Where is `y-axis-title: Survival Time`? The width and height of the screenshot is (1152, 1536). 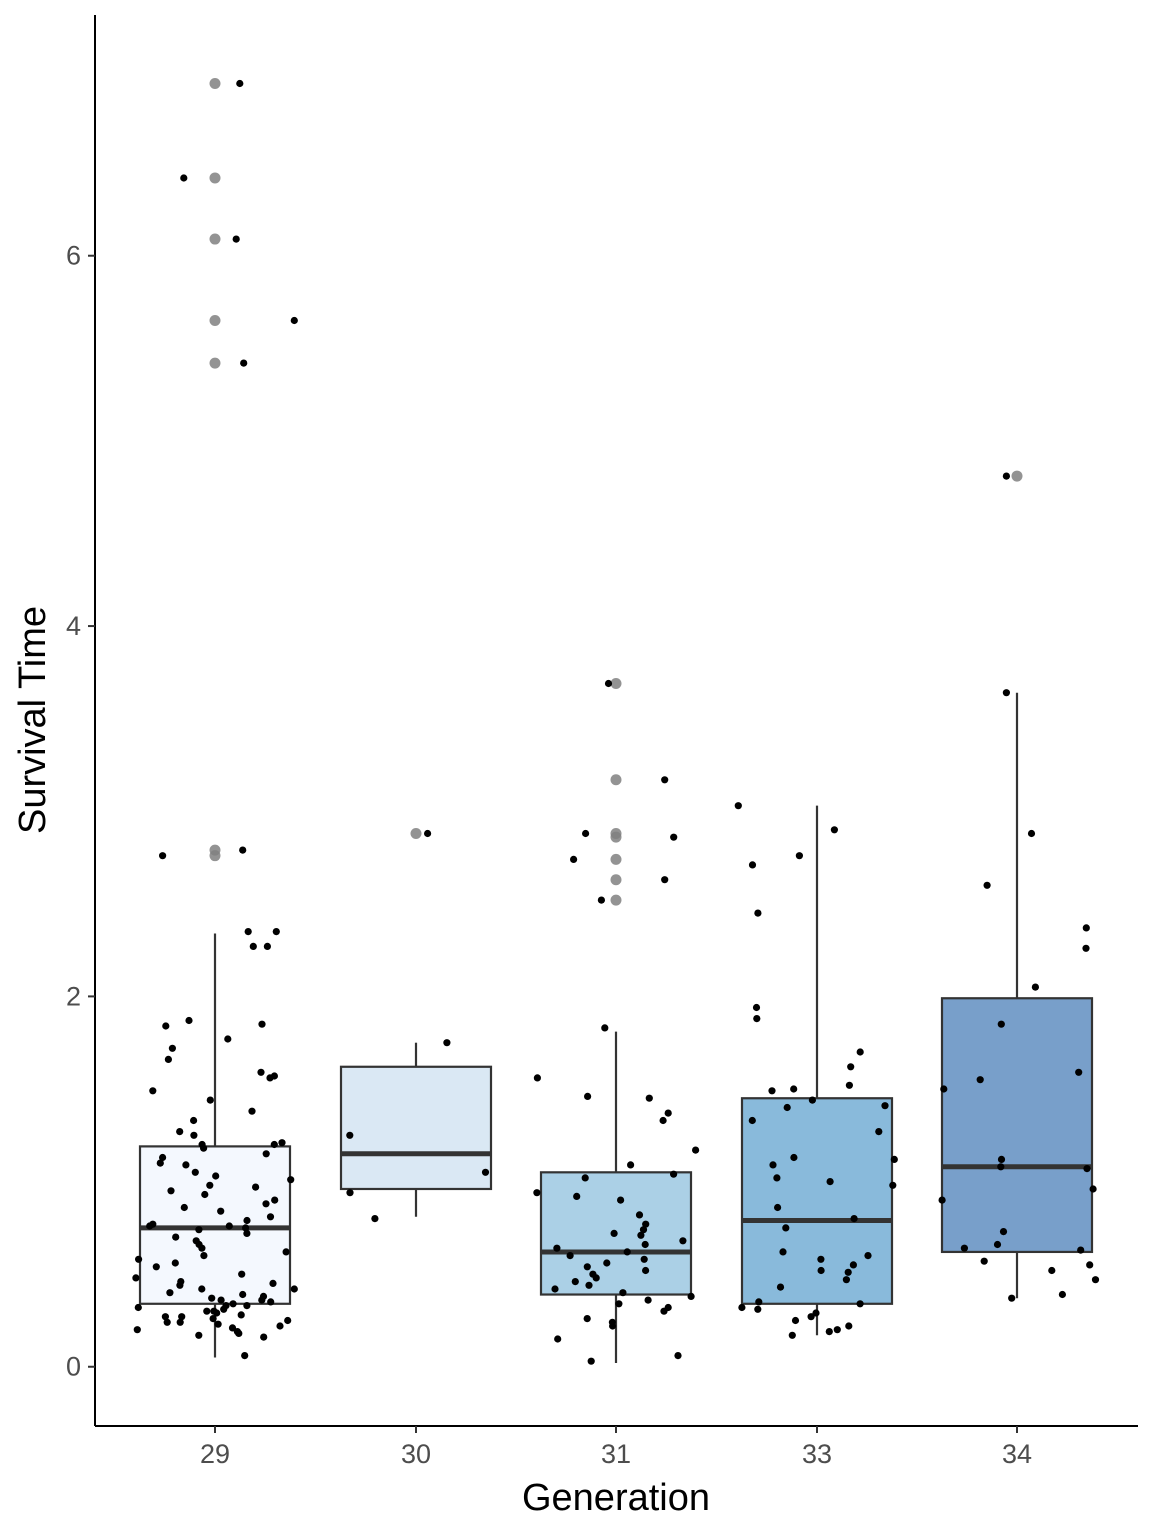
y-axis-title: Survival Time is located at coordinates (33, 720).